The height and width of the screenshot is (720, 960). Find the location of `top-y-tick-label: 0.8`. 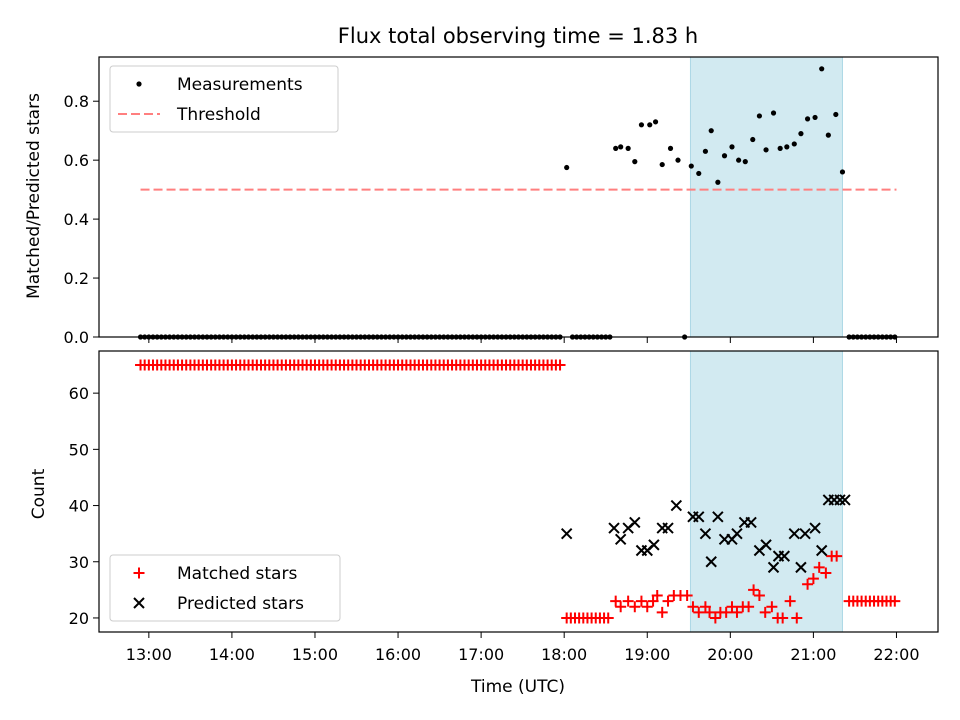

top-y-tick-label: 0.8 is located at coordinates (76, 101).